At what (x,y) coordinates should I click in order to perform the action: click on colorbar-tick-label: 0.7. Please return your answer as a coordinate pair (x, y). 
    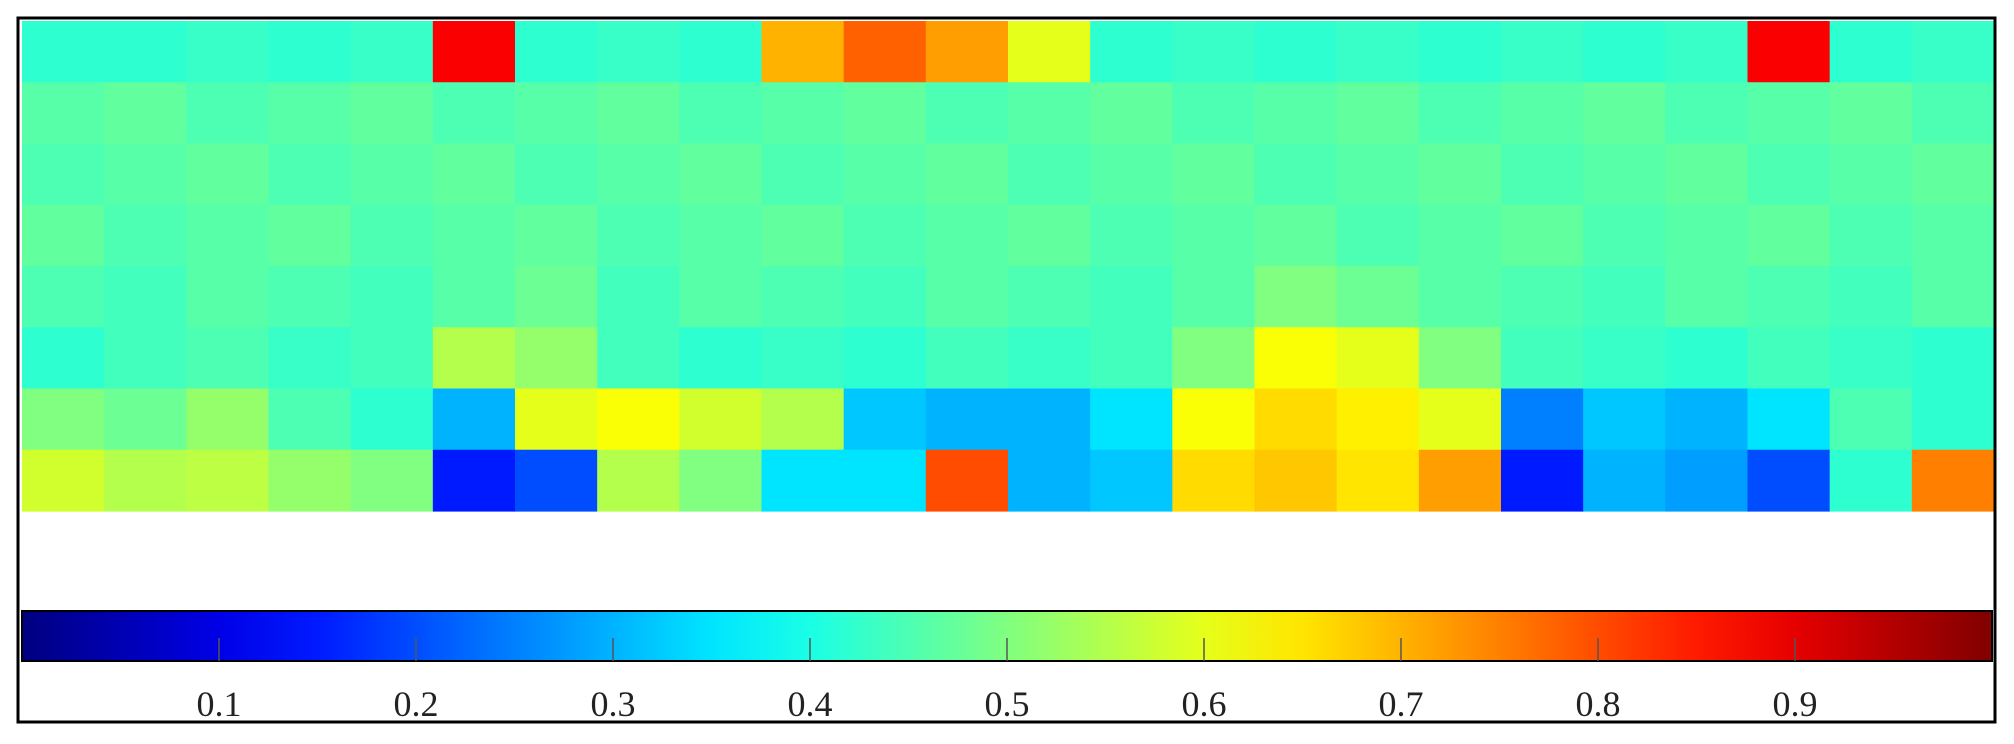
    Looking at the image, I should click on (1401, 704).